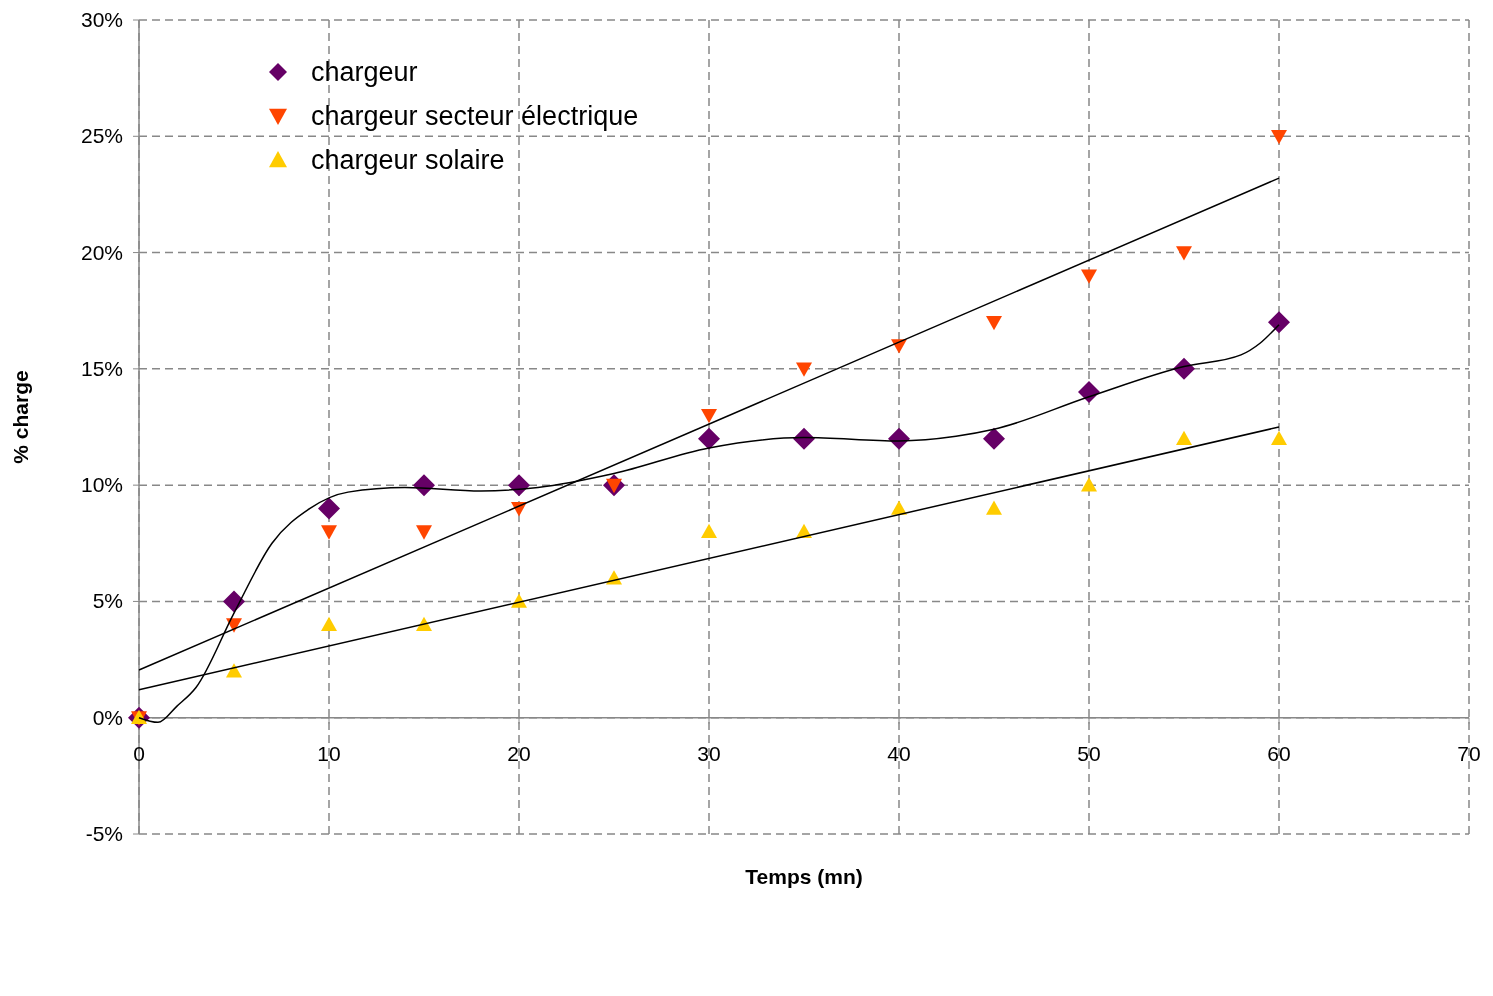 Image resolution: width=1493 pixels, height=996 pixels. Describe the element at coordinates (804, 876) in the screenshot. I see `x-axis-title: Temps (mn)` at that location.